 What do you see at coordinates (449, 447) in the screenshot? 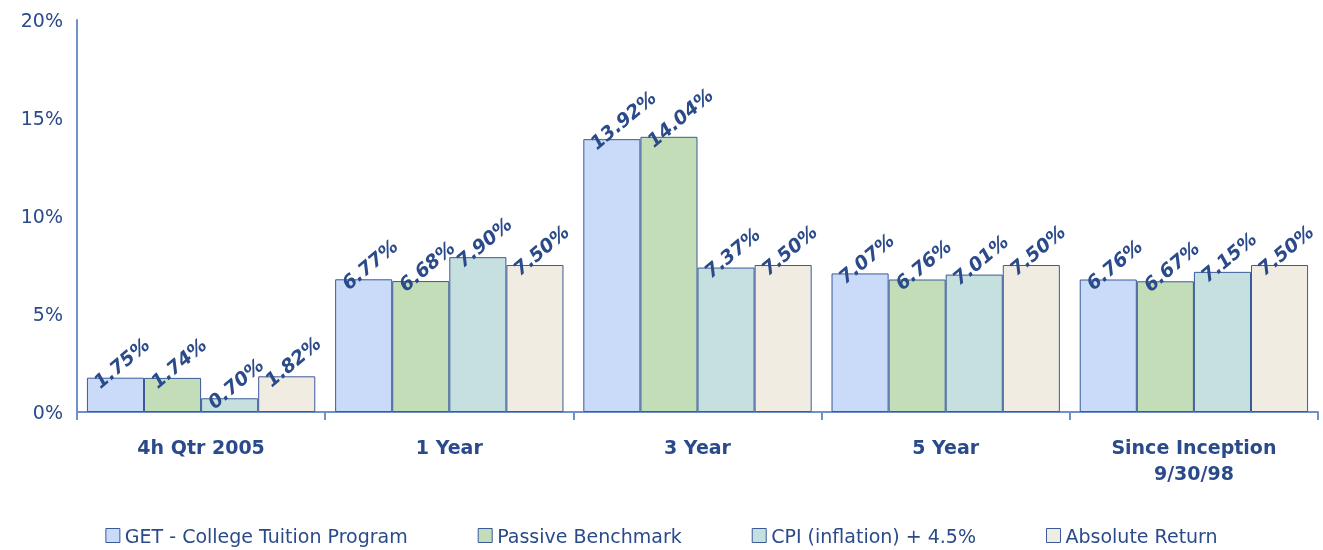
I see `x-tick-label: 1 Year` at bounding box center [449, 447].